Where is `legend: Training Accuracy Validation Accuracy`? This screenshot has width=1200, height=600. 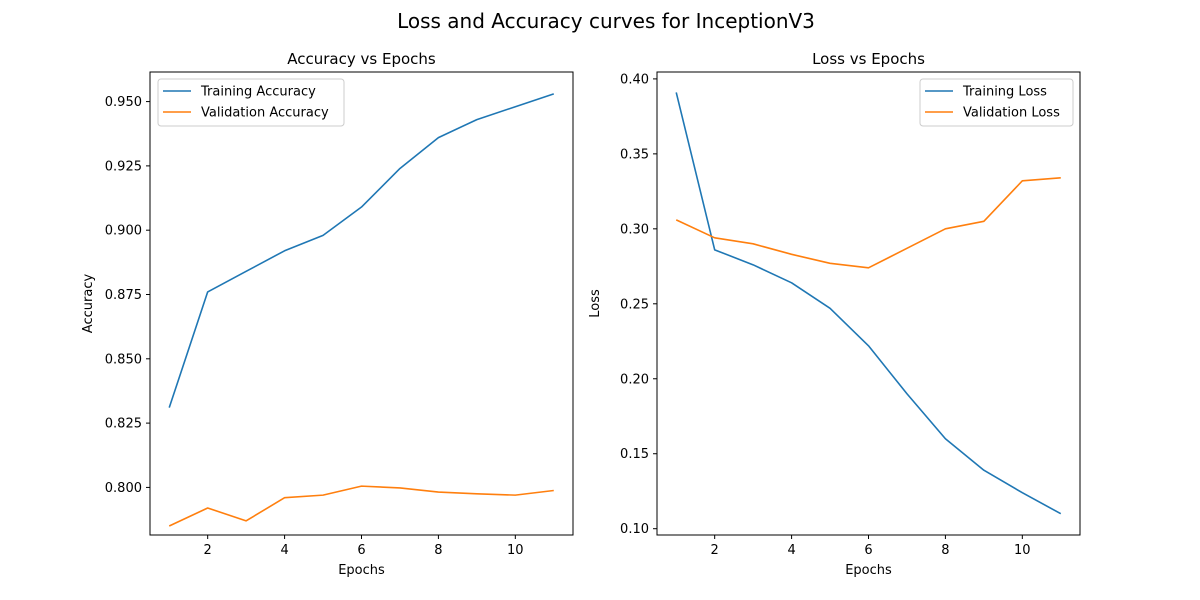
legend: Training Accuracy Validation Accuracy is located at coordinates (251, 102).